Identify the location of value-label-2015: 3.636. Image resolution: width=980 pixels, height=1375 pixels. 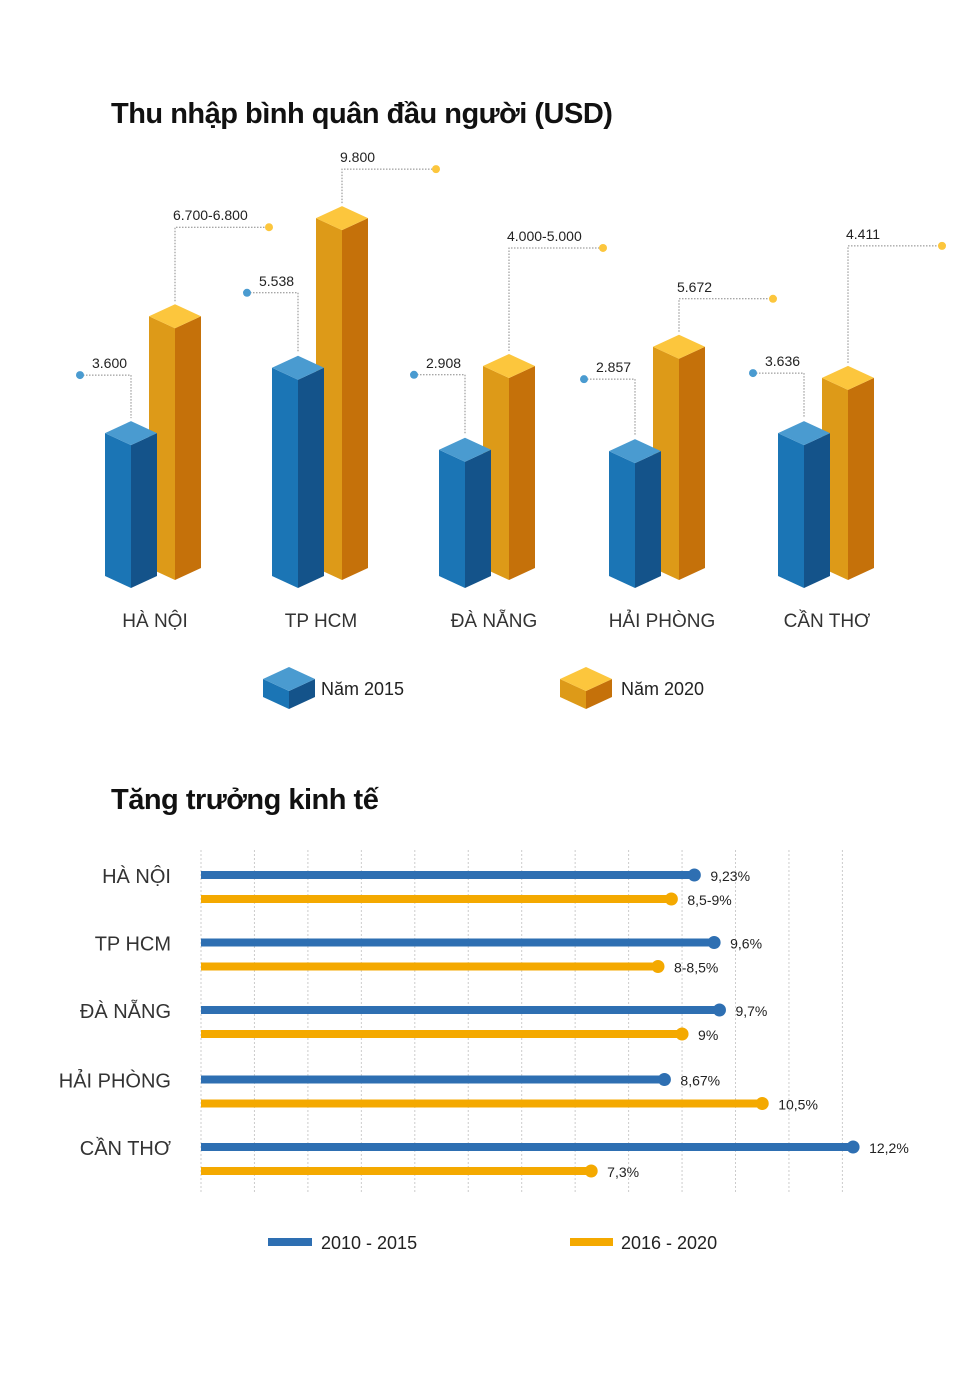
(782, 361).